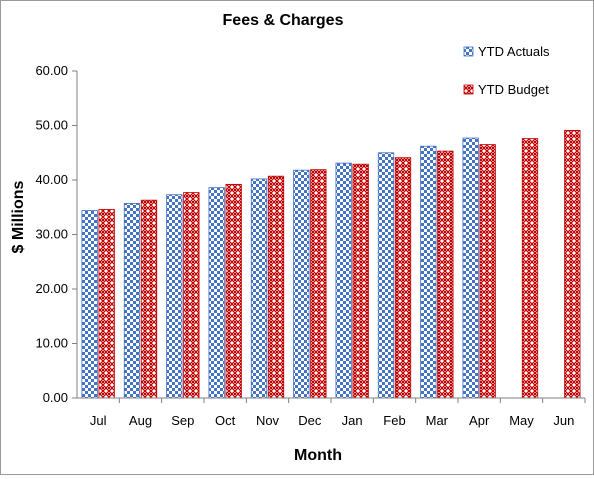 The height and width of the screenshot is (479, 594). Describe the element at coordinates (343, 280) in the screenshot. I see `bar-ytd-actuals-jan` at that location.